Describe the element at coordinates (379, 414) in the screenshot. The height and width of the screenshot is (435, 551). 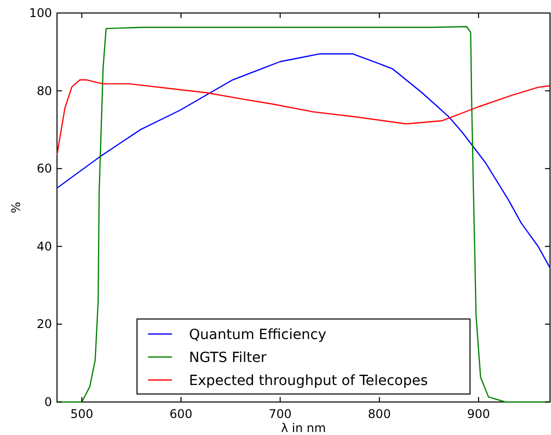
I see `x-tick-label: 800` at that location.